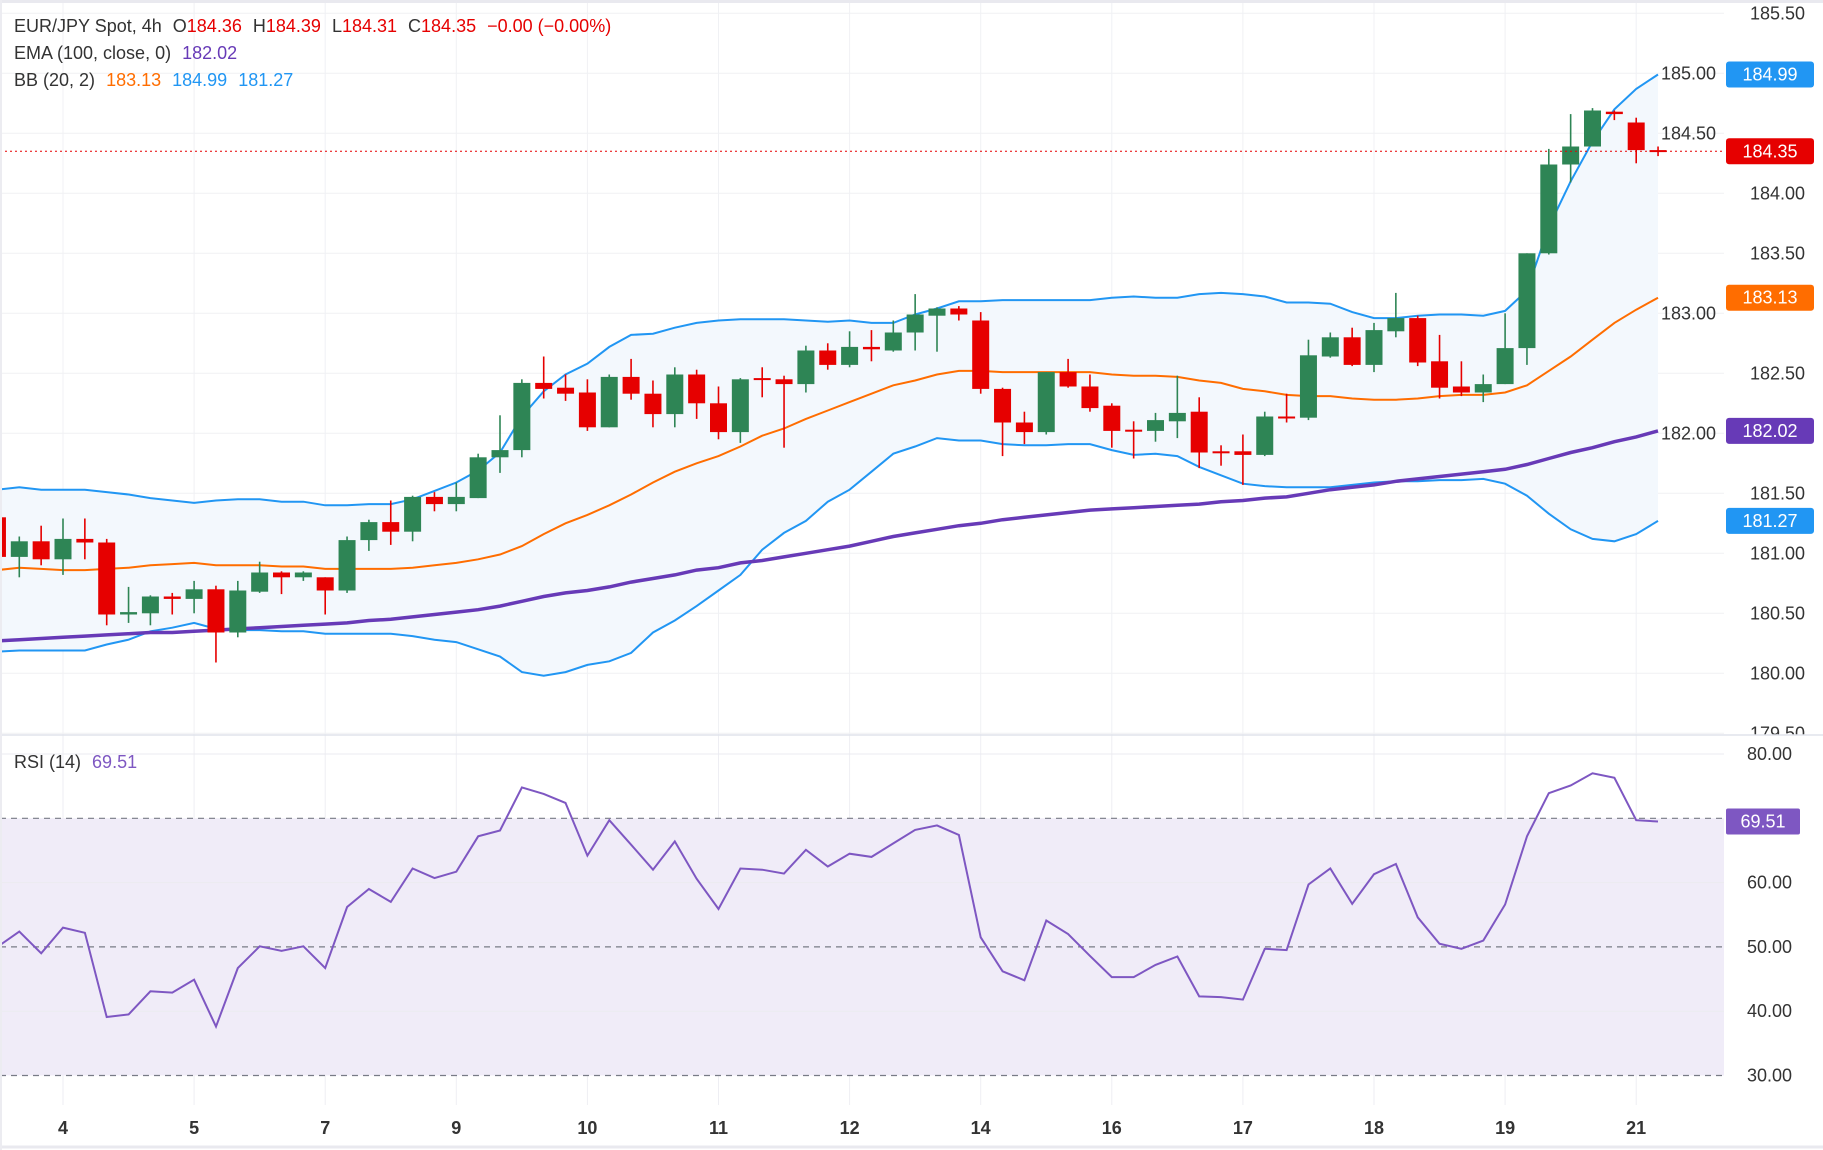  What do you see at coordinates (1777, 373) in the screenshot?
I see `price-axis-label: 182.50` at bounding box center [1777, 373].